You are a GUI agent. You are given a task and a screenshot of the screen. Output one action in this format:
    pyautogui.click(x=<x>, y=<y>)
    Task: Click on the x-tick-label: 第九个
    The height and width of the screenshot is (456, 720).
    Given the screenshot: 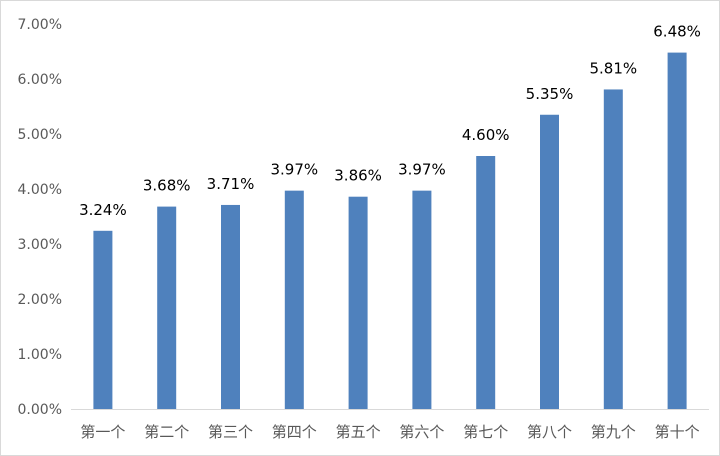 What is the action you would take?
    pyautogui.click(x=613, y=432)
    